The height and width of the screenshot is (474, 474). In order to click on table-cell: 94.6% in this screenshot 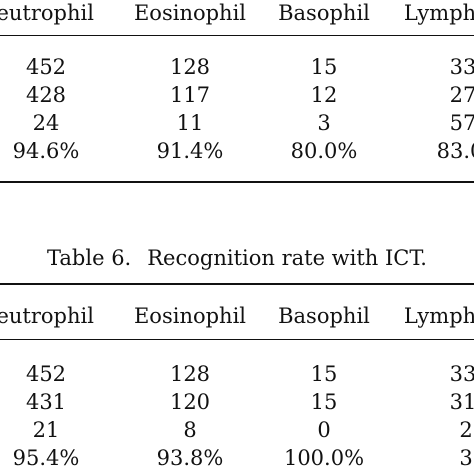, I will do `click(46, 151)`.